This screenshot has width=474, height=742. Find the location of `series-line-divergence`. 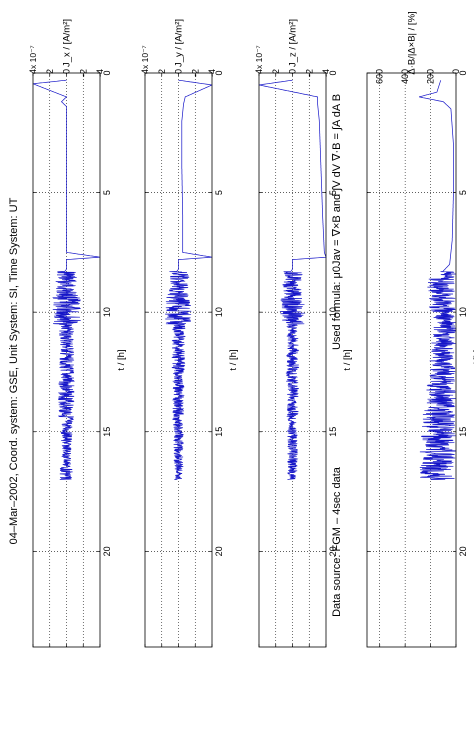

series-line-divergence is located at coordinates (438, 280).